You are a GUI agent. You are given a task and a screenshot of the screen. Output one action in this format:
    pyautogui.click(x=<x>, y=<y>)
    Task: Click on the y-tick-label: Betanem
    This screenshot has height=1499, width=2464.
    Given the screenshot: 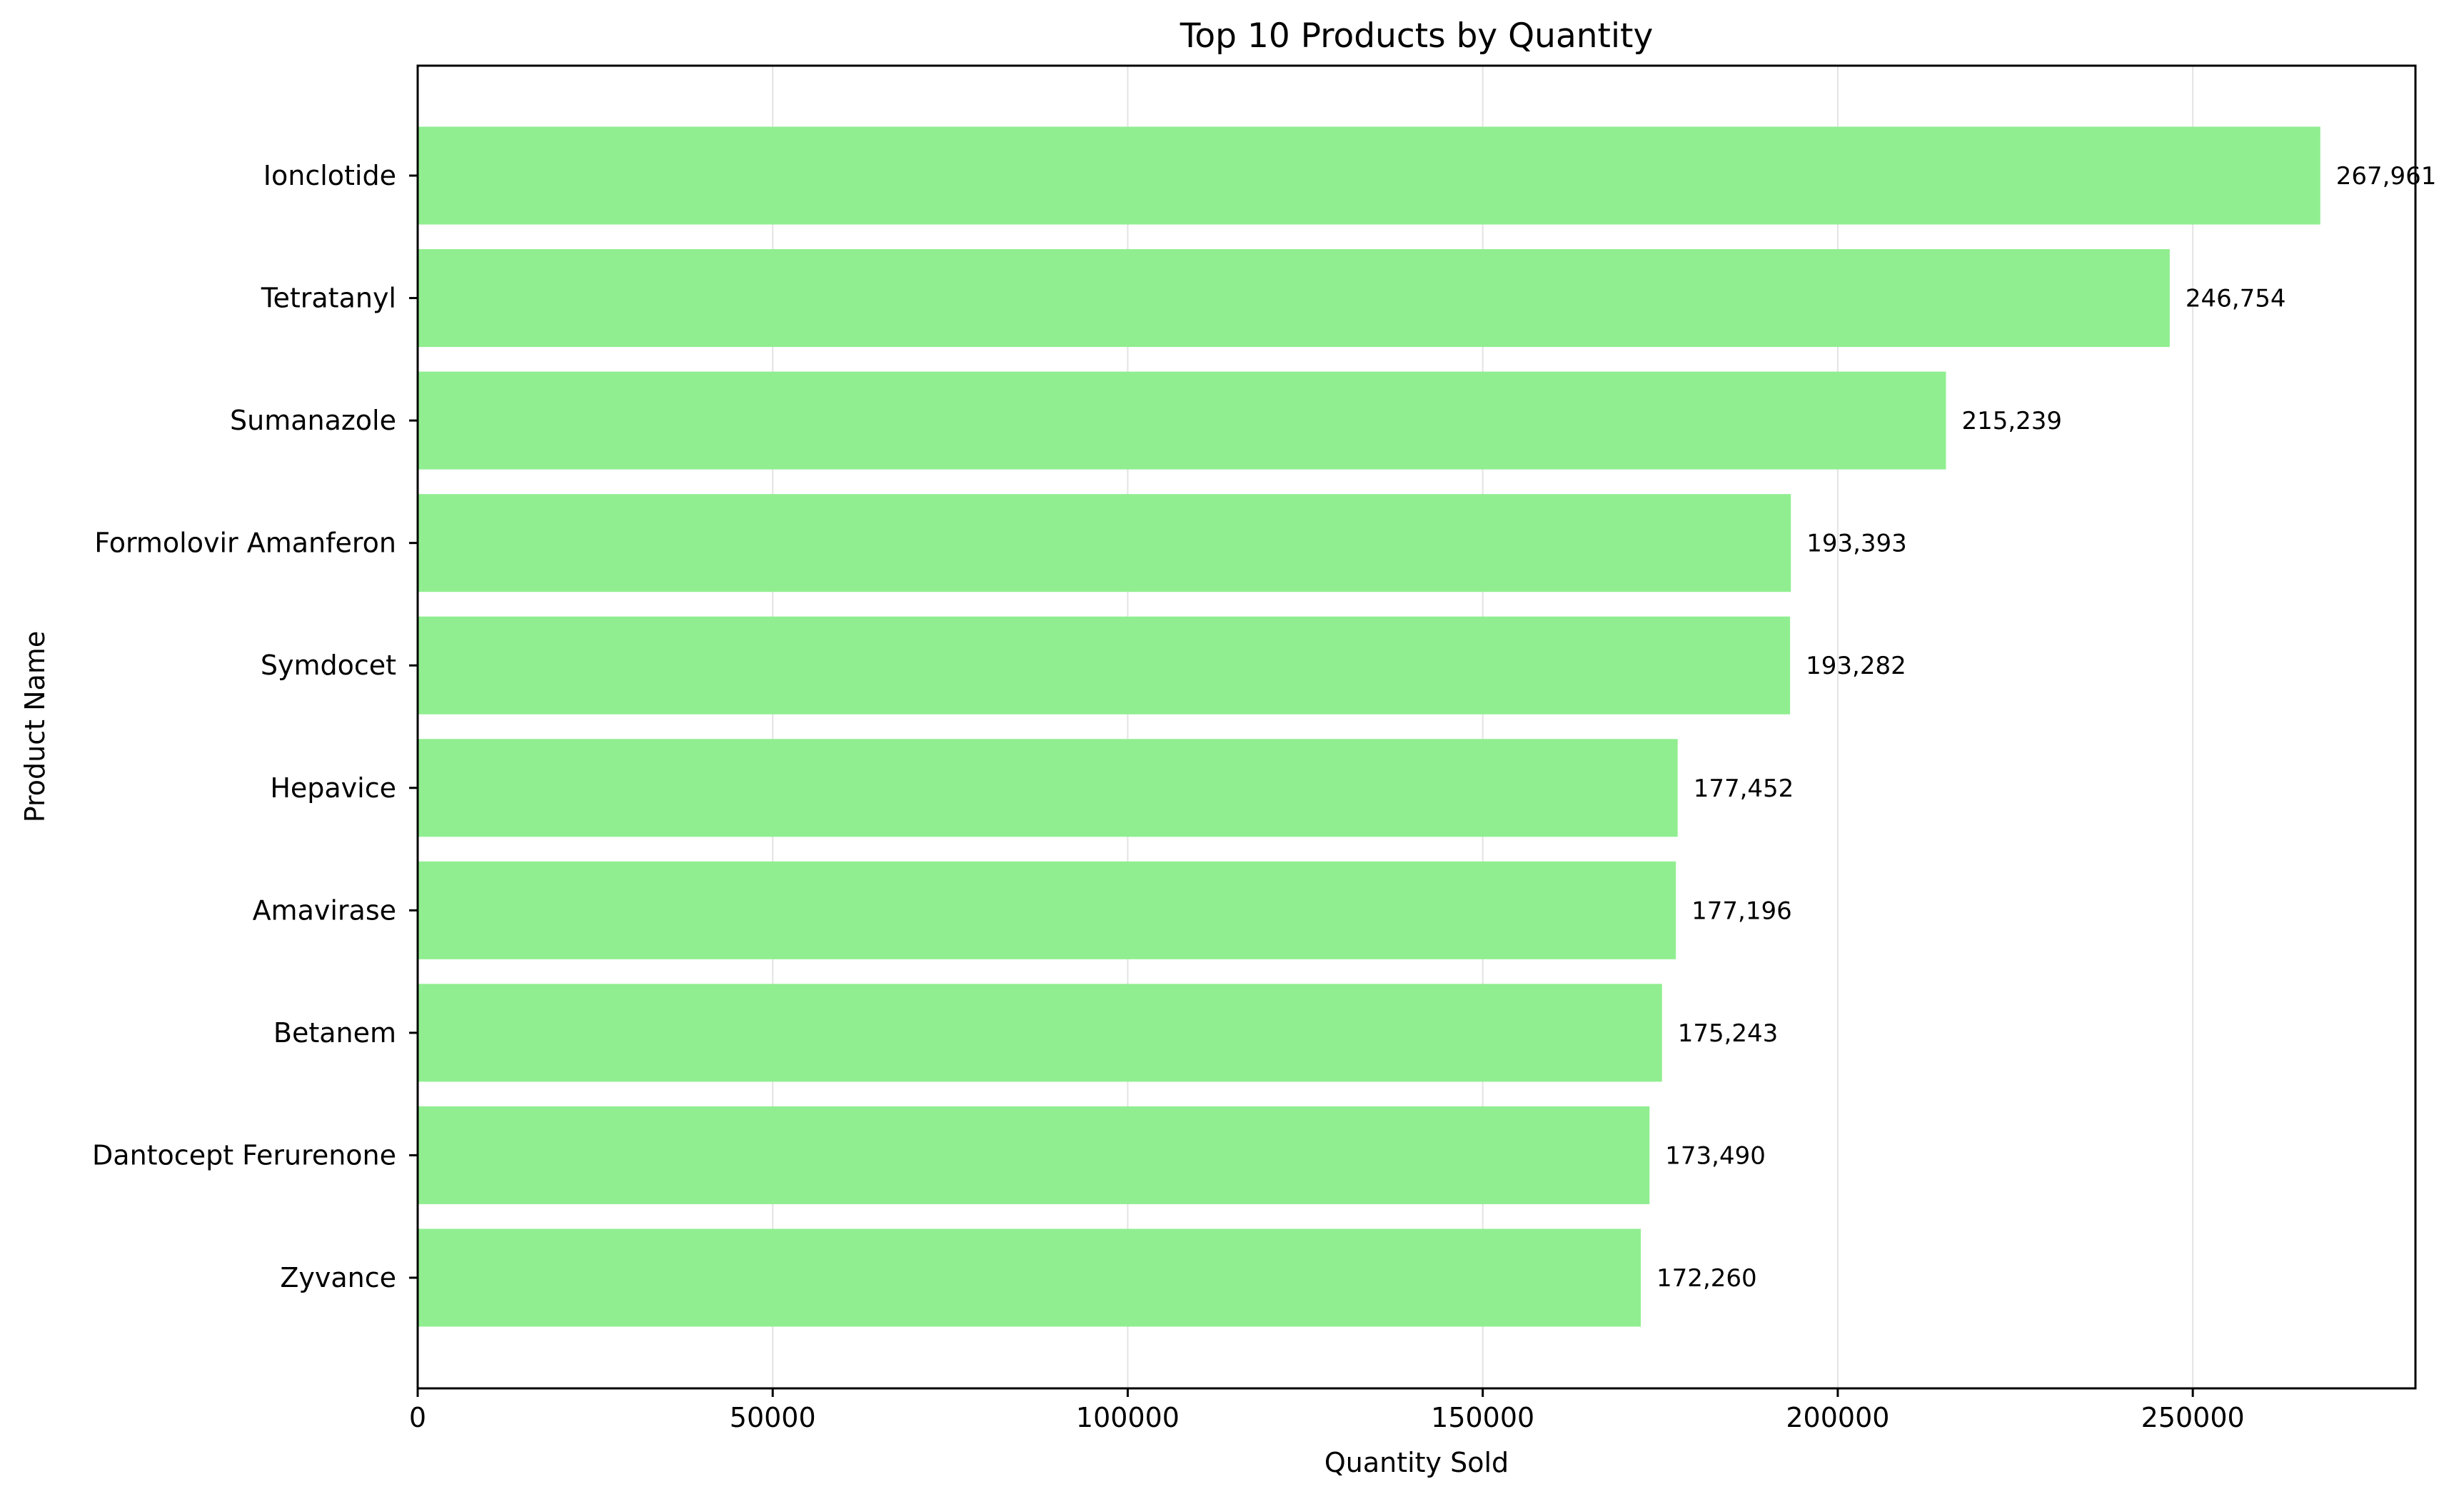 What is the action you would take?
    pyautogui.click(x=334, y=1033)
    